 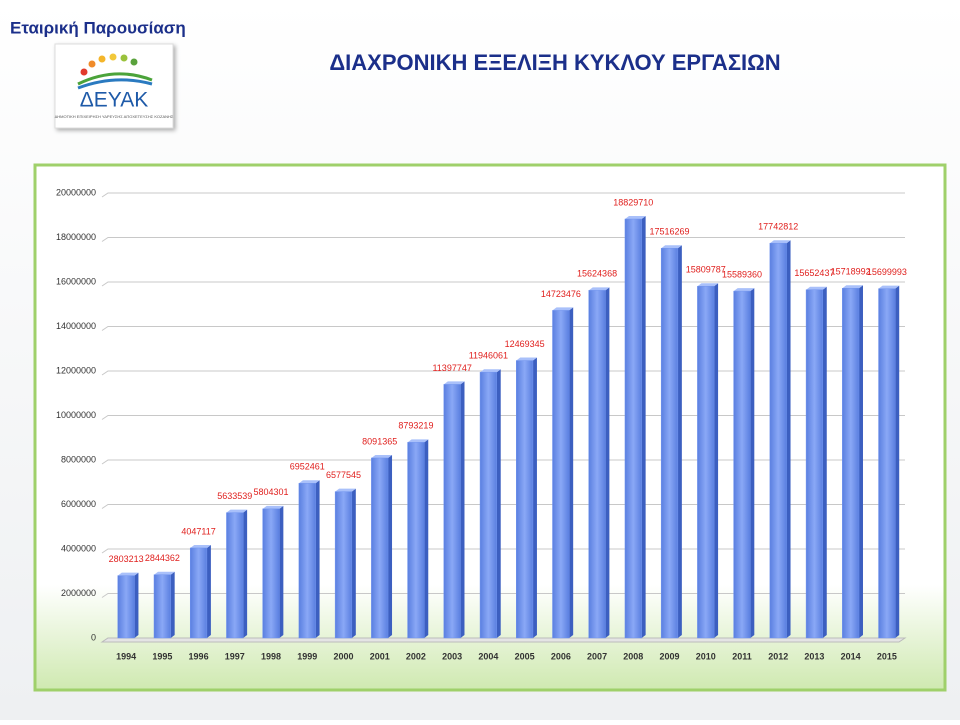 What do you see at coordinates (76, 281) in the screenshot?
I see `y-tick-label: 16000000` at bounding box center [76, 281].